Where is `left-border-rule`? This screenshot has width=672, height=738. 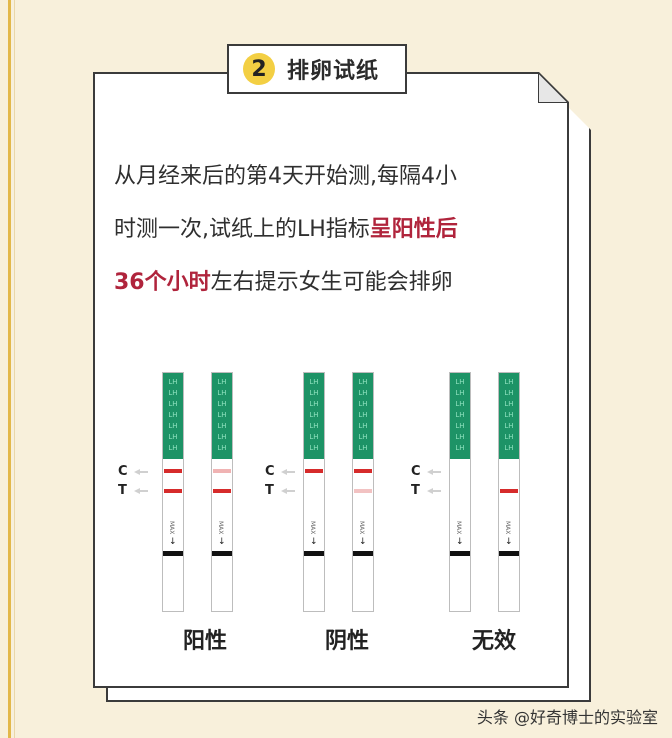 left-border-rule is located at coordinates (9, 369).